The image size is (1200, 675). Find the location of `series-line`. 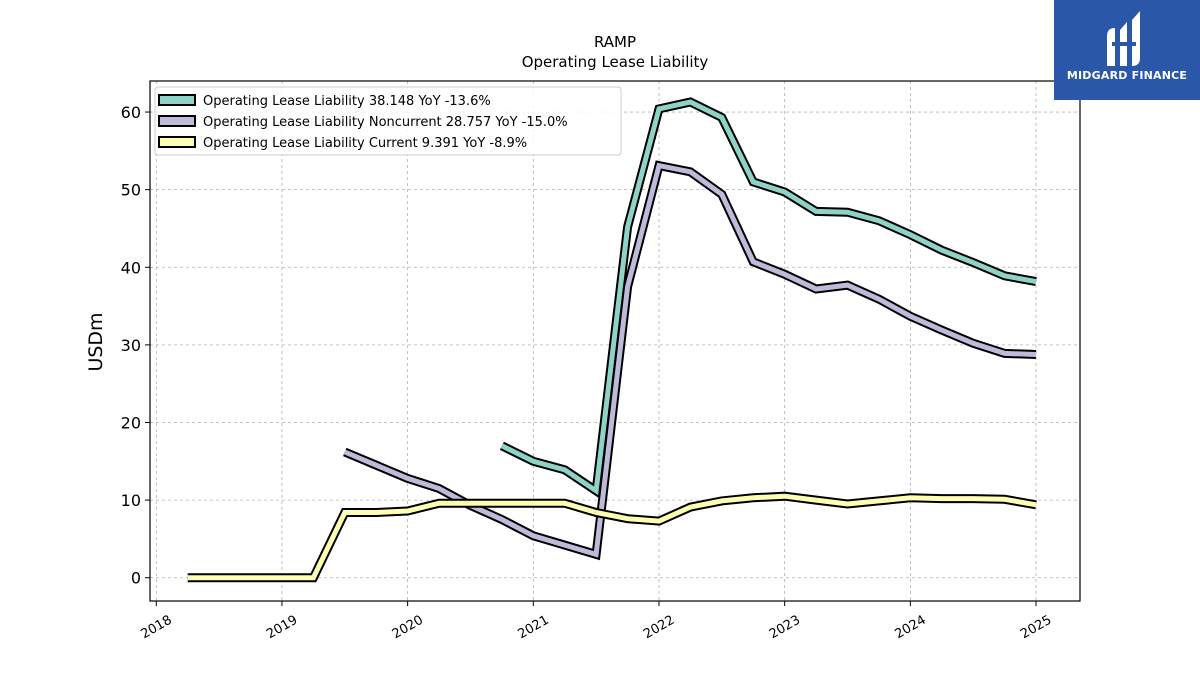

series-line is located at coordinates (612, 537).